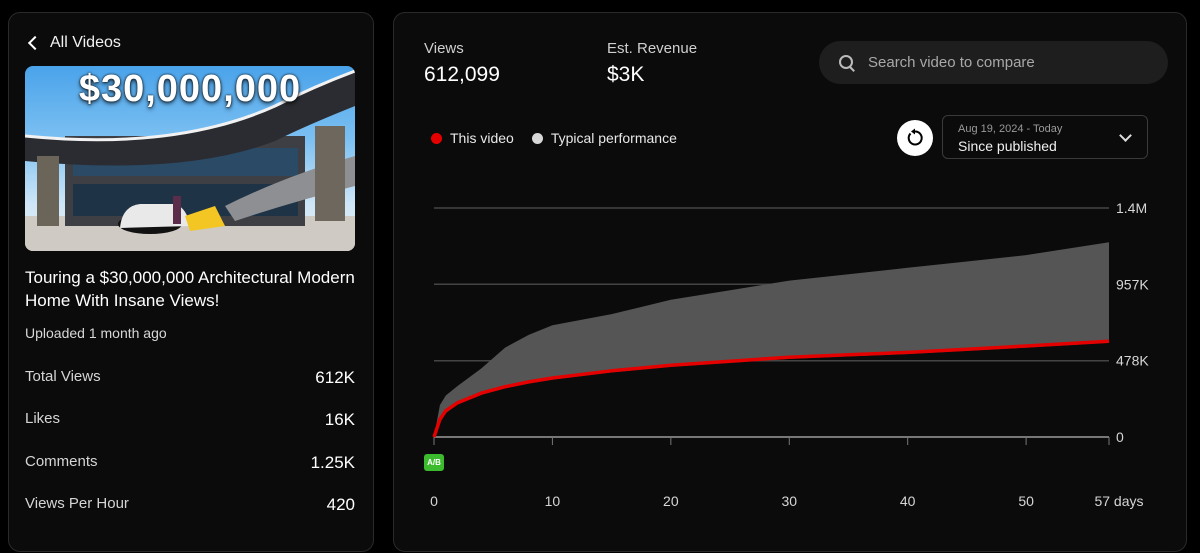 This screenshot has height=553, width=1200. I want to click on revenue-value: $3K, so click(626, 74).